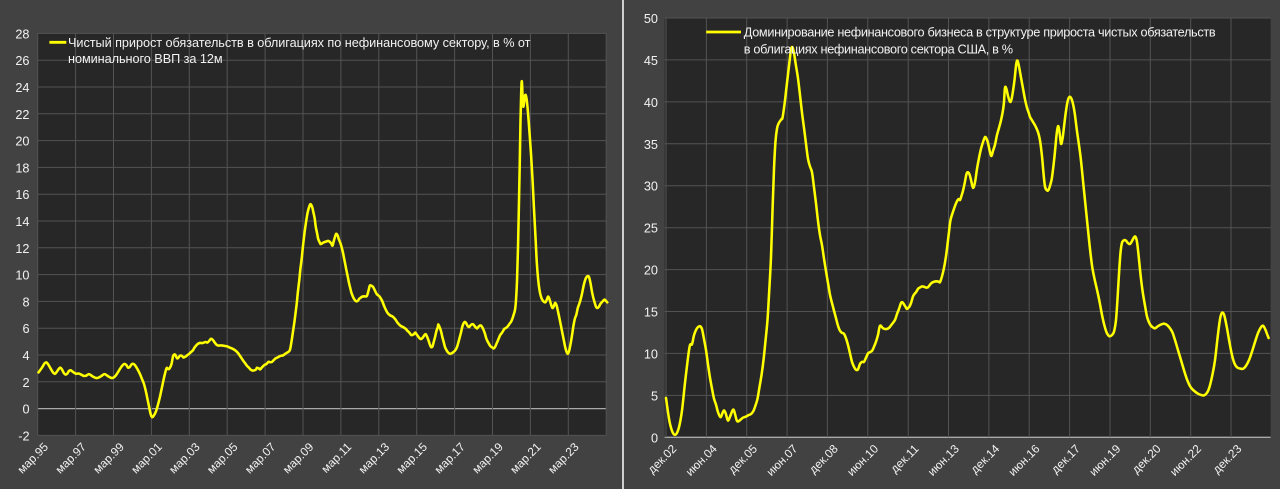 The height and width of the screenshot is (489, 1280). Describe the element at coordinates (25, 329) in the screenshot. I see `svg-text: 6` at that location.